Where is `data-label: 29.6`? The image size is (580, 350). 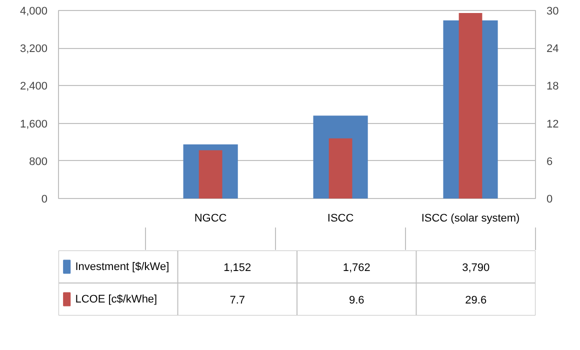 data-label: 29.6 is located at coordinates (476, 300).